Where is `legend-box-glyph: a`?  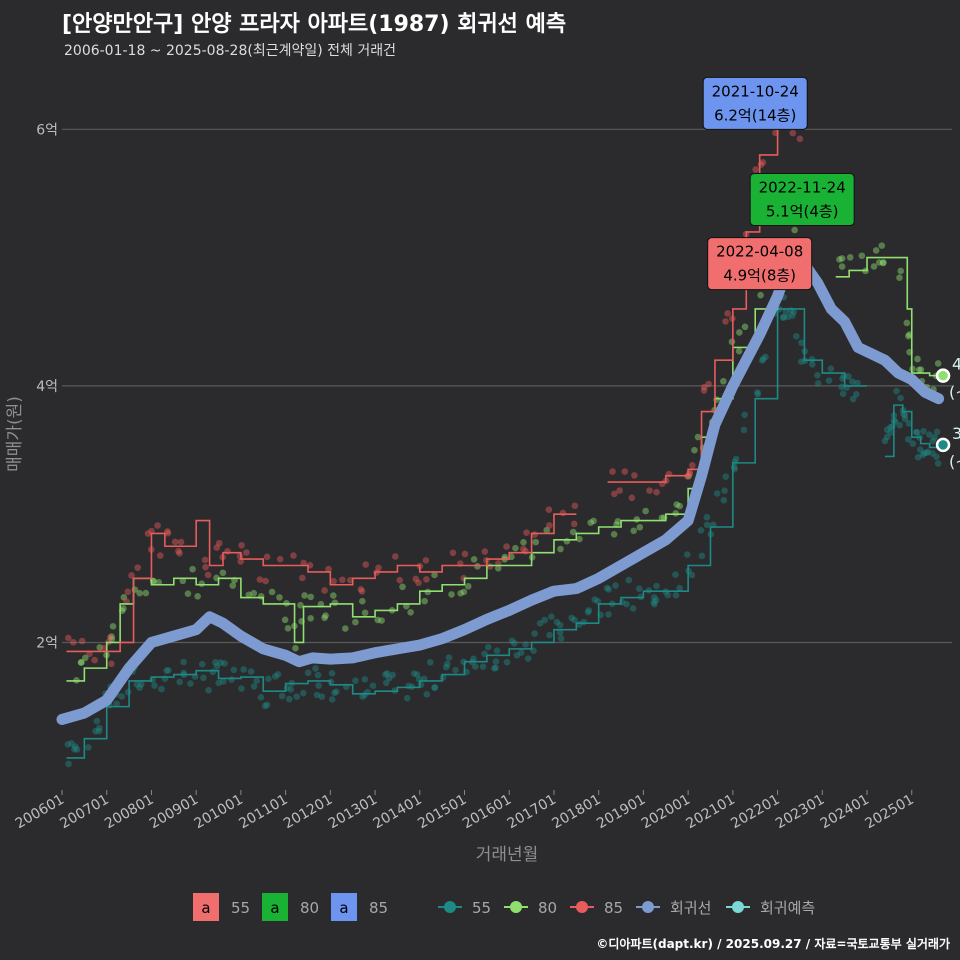
legend-box-glyph: a is located at coordinates (205, 908).